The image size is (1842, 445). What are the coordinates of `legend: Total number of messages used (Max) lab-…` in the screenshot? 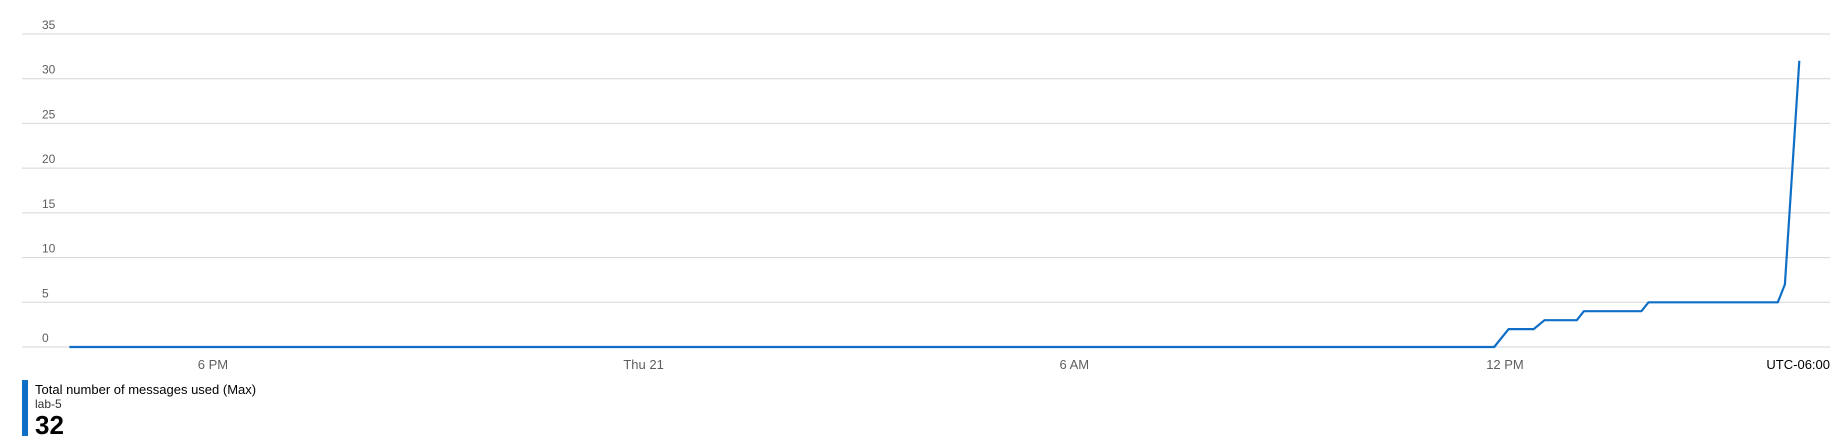 It's located at (139, 410).